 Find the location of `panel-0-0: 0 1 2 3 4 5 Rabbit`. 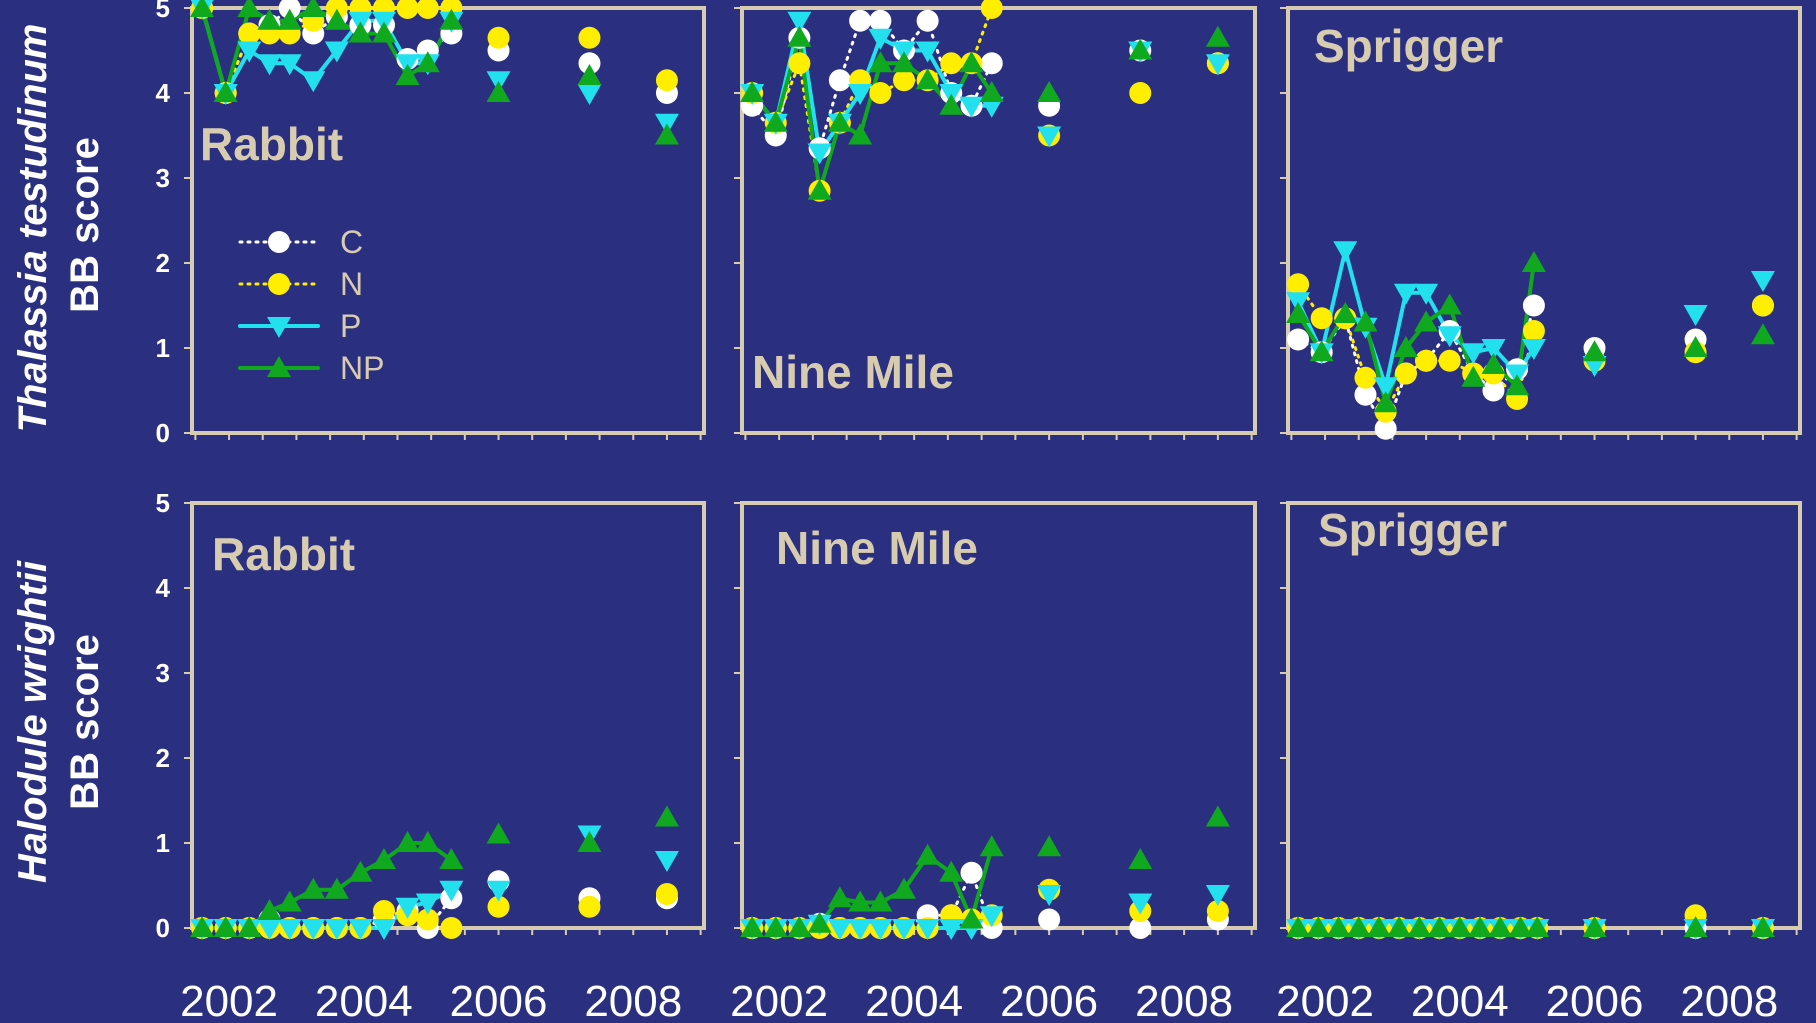

panel-0-0: 0 1 2 3 4 5 Rabbit is located at coordinates (431, 224).